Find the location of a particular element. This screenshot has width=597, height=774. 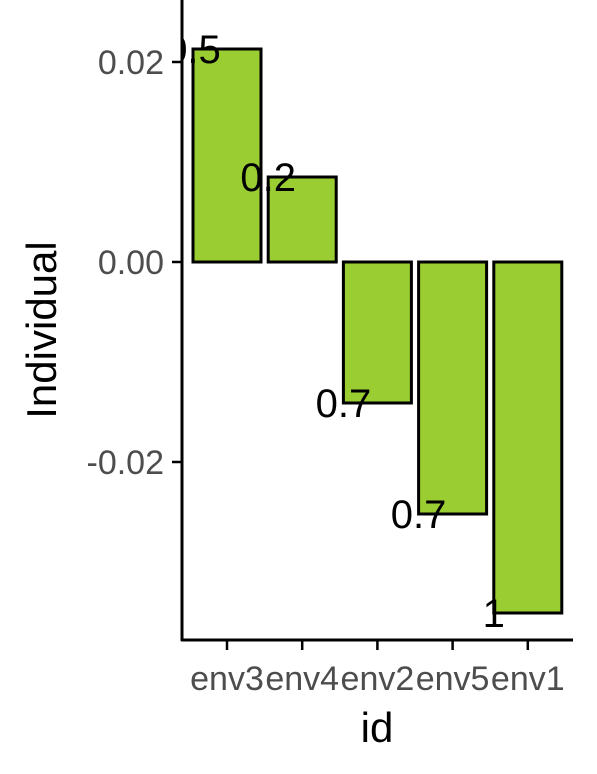

x-tick-label-env3: env3 is located at coordinates (227, 679).